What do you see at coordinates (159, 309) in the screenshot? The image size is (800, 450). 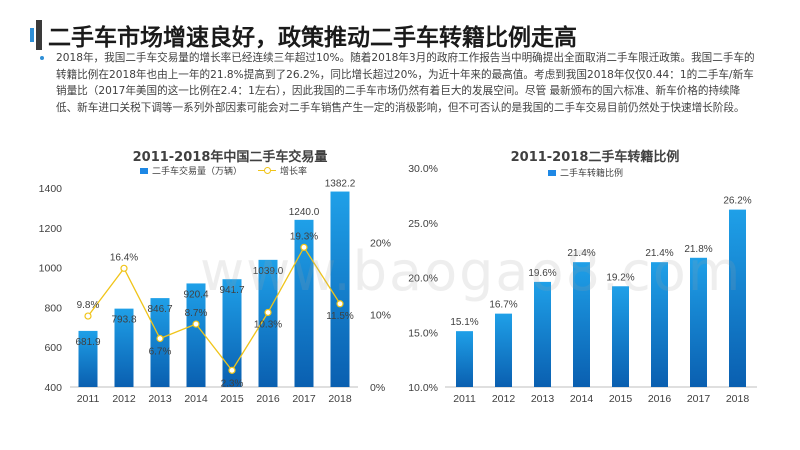 I see `chart1-bar-label: 846.7` at bounding box center [159, 309].